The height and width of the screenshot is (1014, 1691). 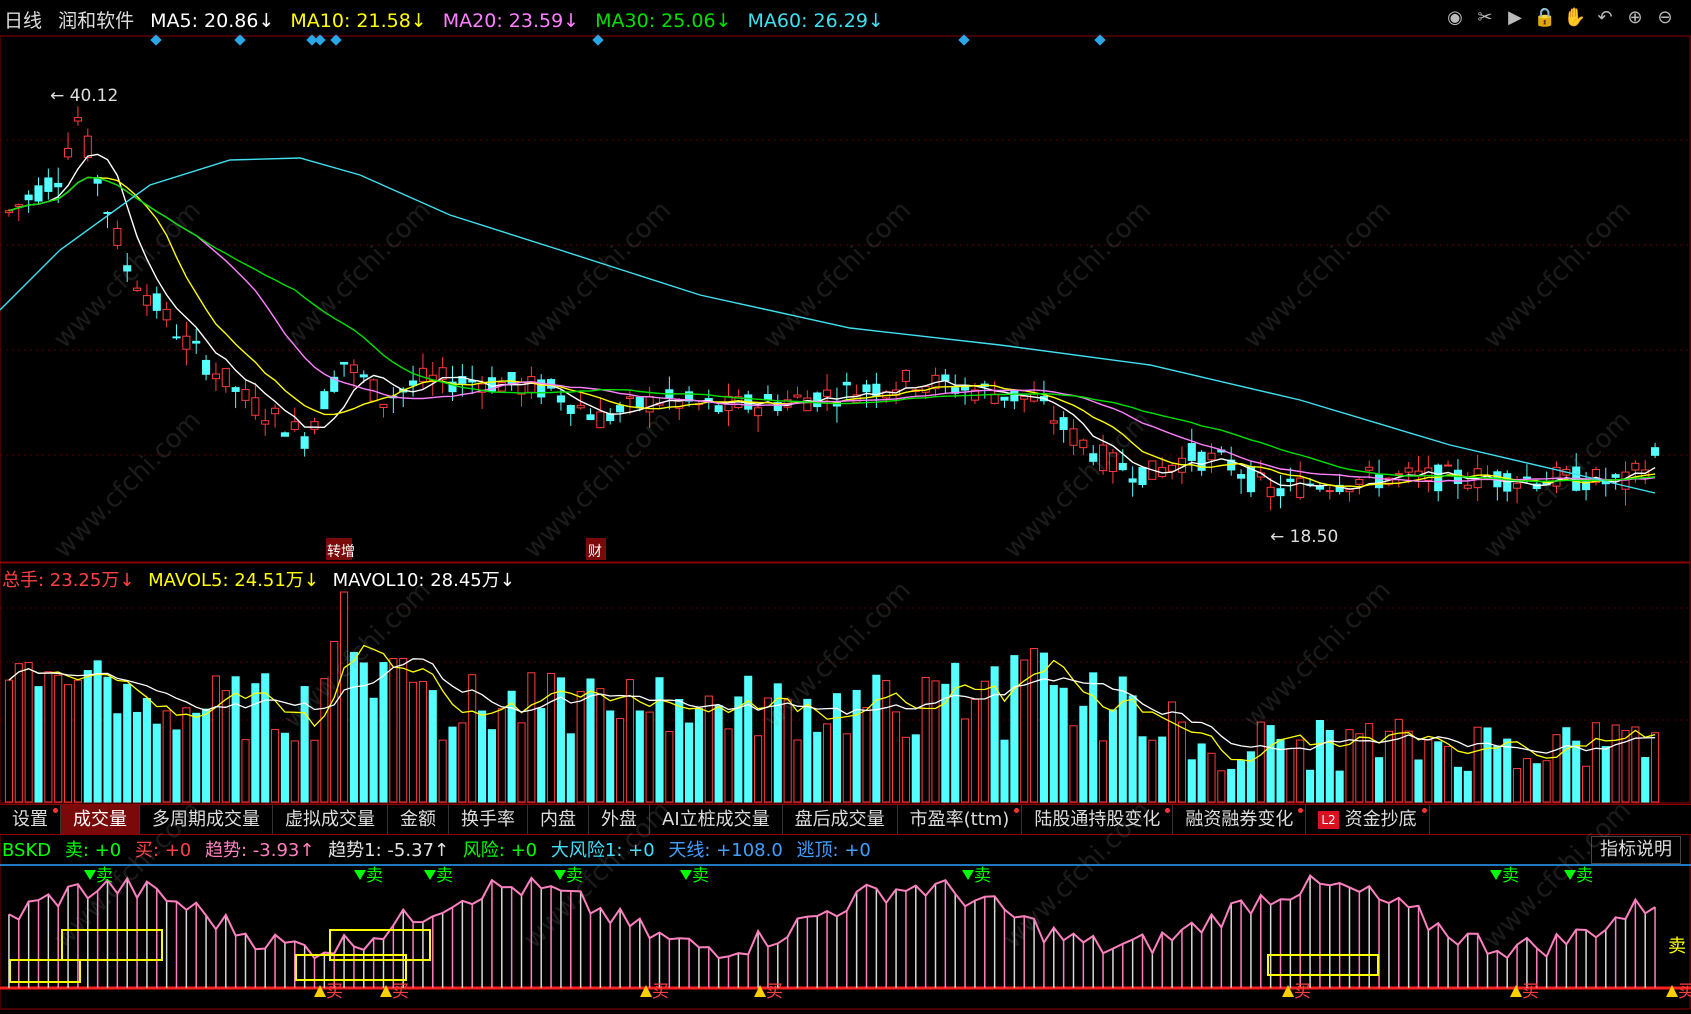 I want to click on tab-volume: 成交量, so click(x=100, y=819).